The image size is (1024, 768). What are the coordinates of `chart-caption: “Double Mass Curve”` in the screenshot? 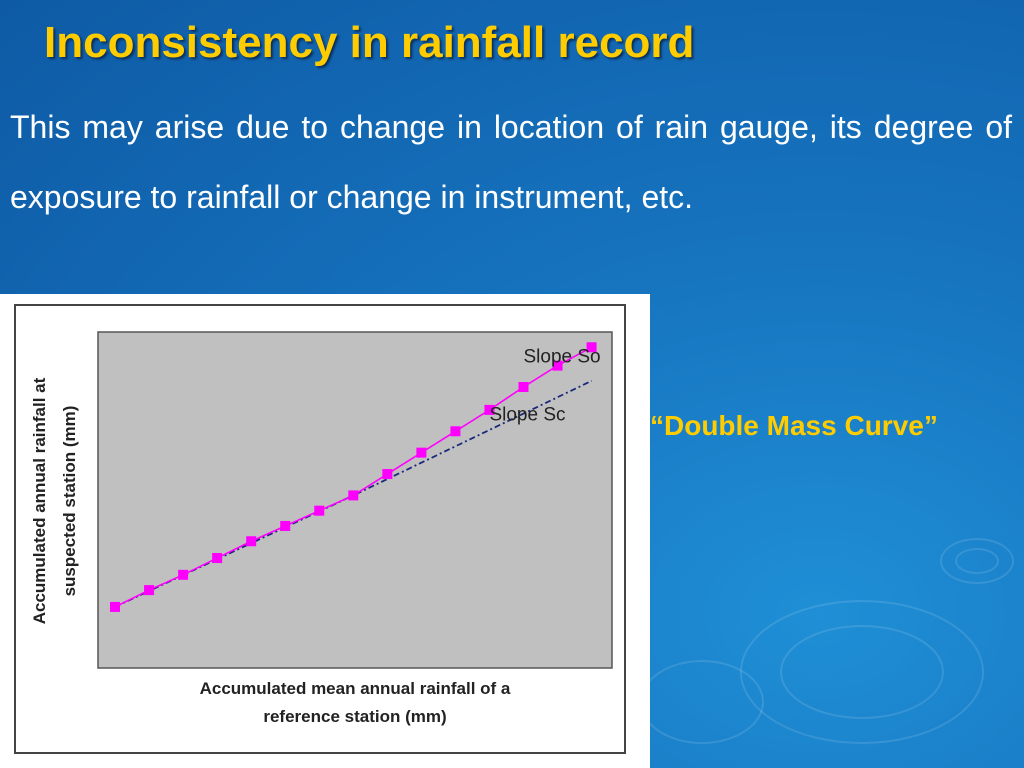 It's located at (794, 425).